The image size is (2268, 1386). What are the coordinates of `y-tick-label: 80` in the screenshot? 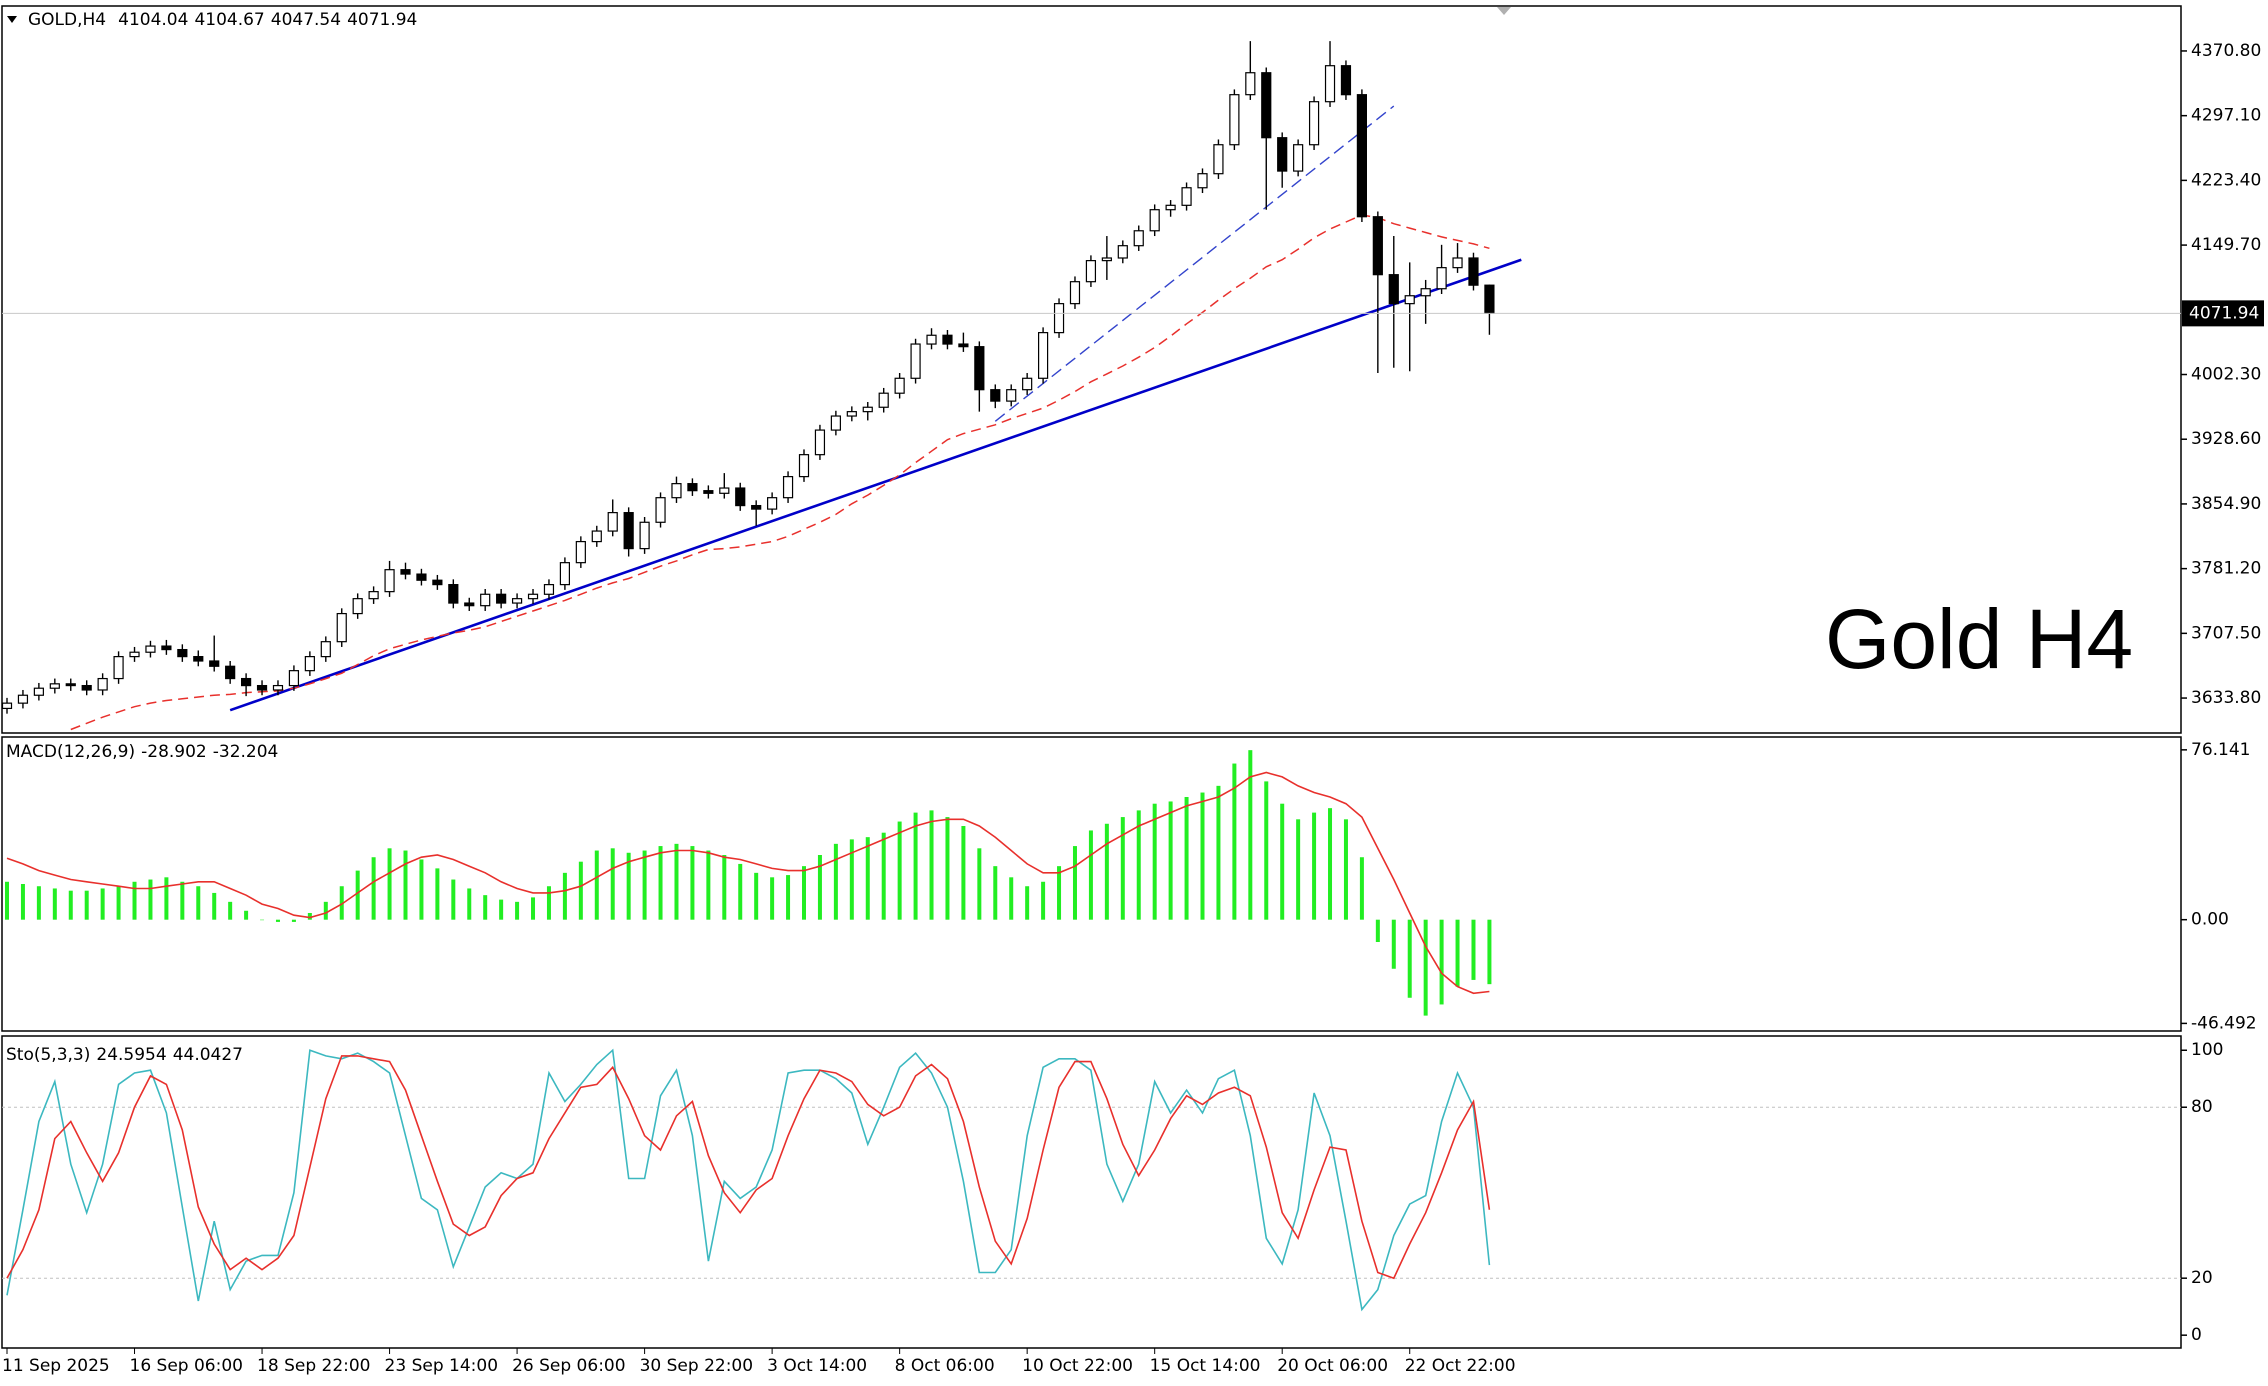 It's located at (2202, 1107).